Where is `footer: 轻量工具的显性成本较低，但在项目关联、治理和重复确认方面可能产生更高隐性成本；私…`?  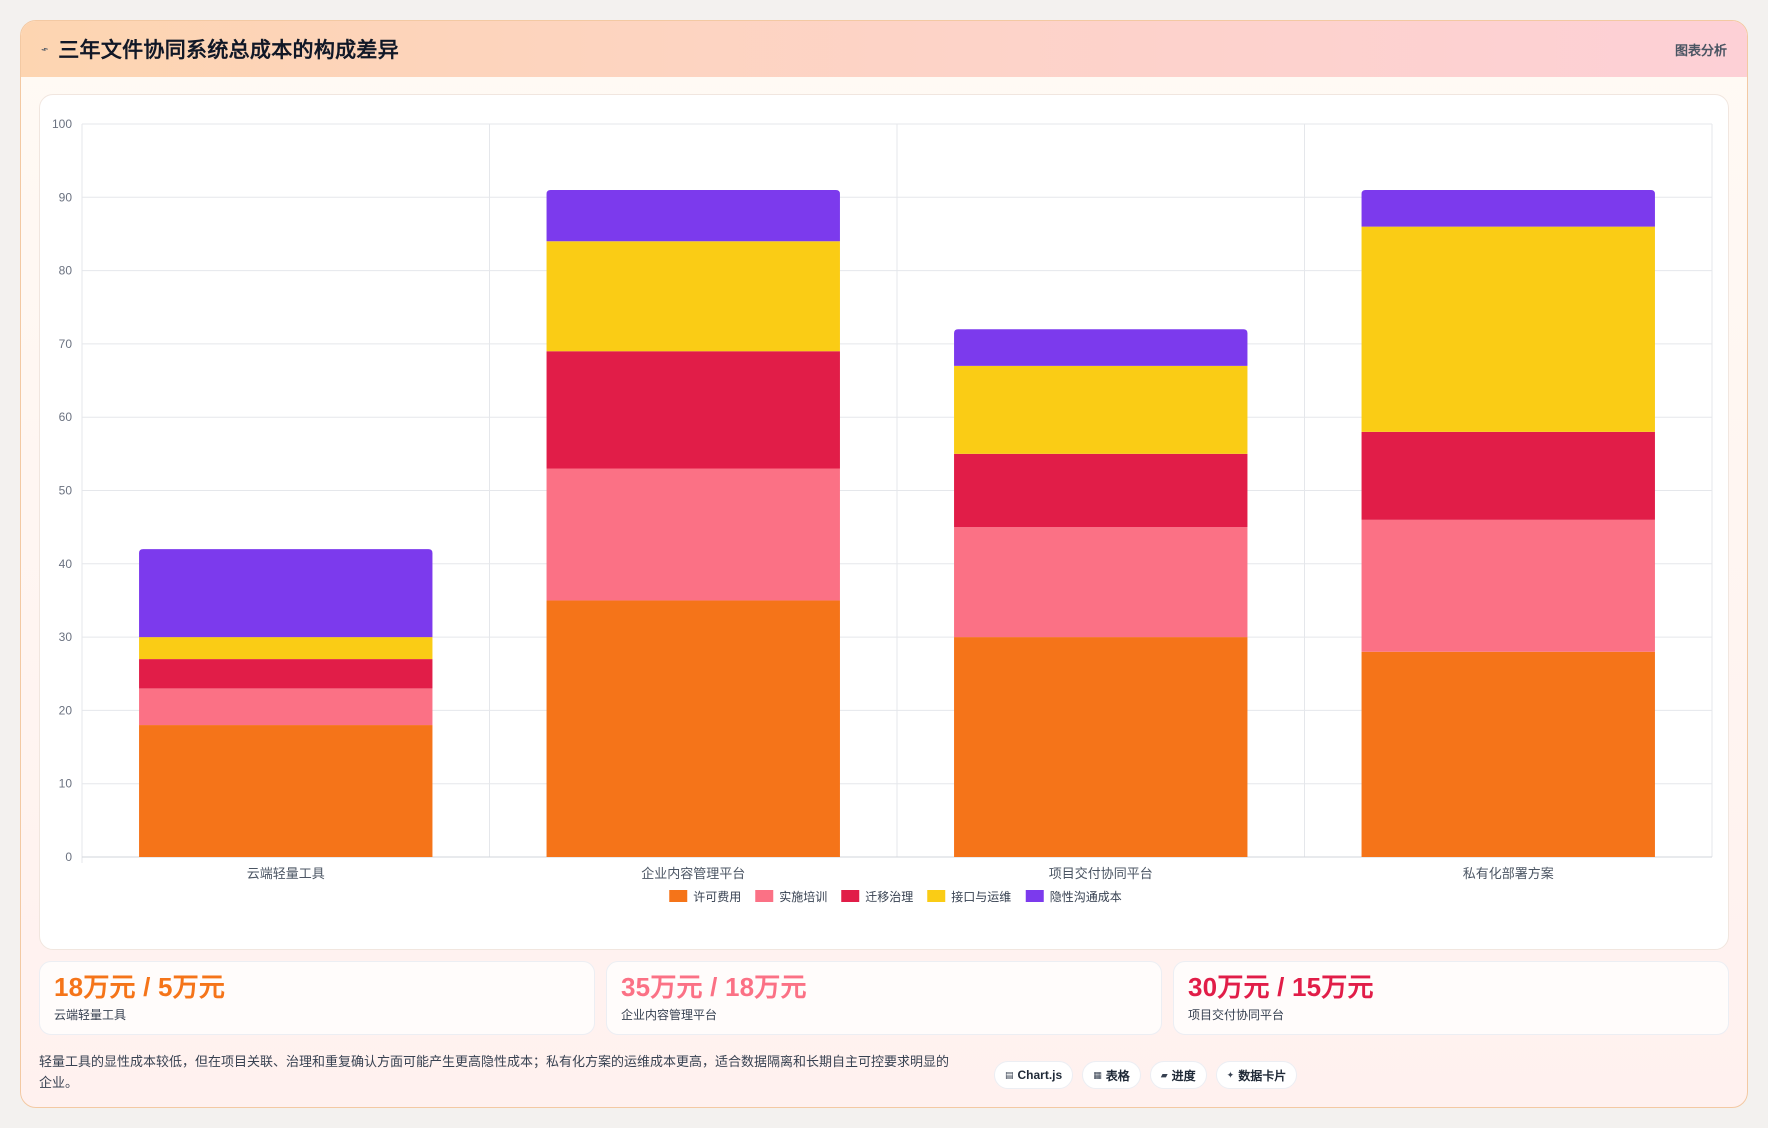
footer: 轻量工具的显性成本较低，但在项目关联、治理和重复确认方面可能产生更高隐性成本；私… is located at coordinates (884, 1071).